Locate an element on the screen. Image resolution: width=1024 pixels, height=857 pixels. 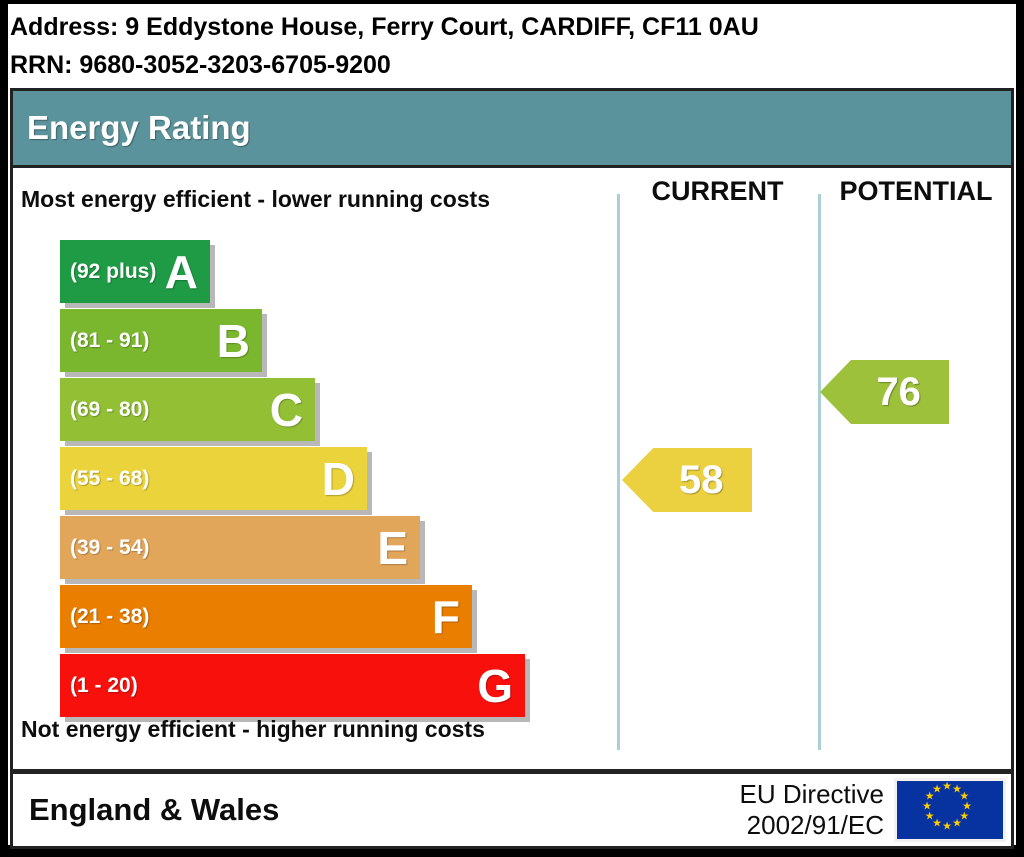
band-a-letter: A is located at coordinates (181, 271).